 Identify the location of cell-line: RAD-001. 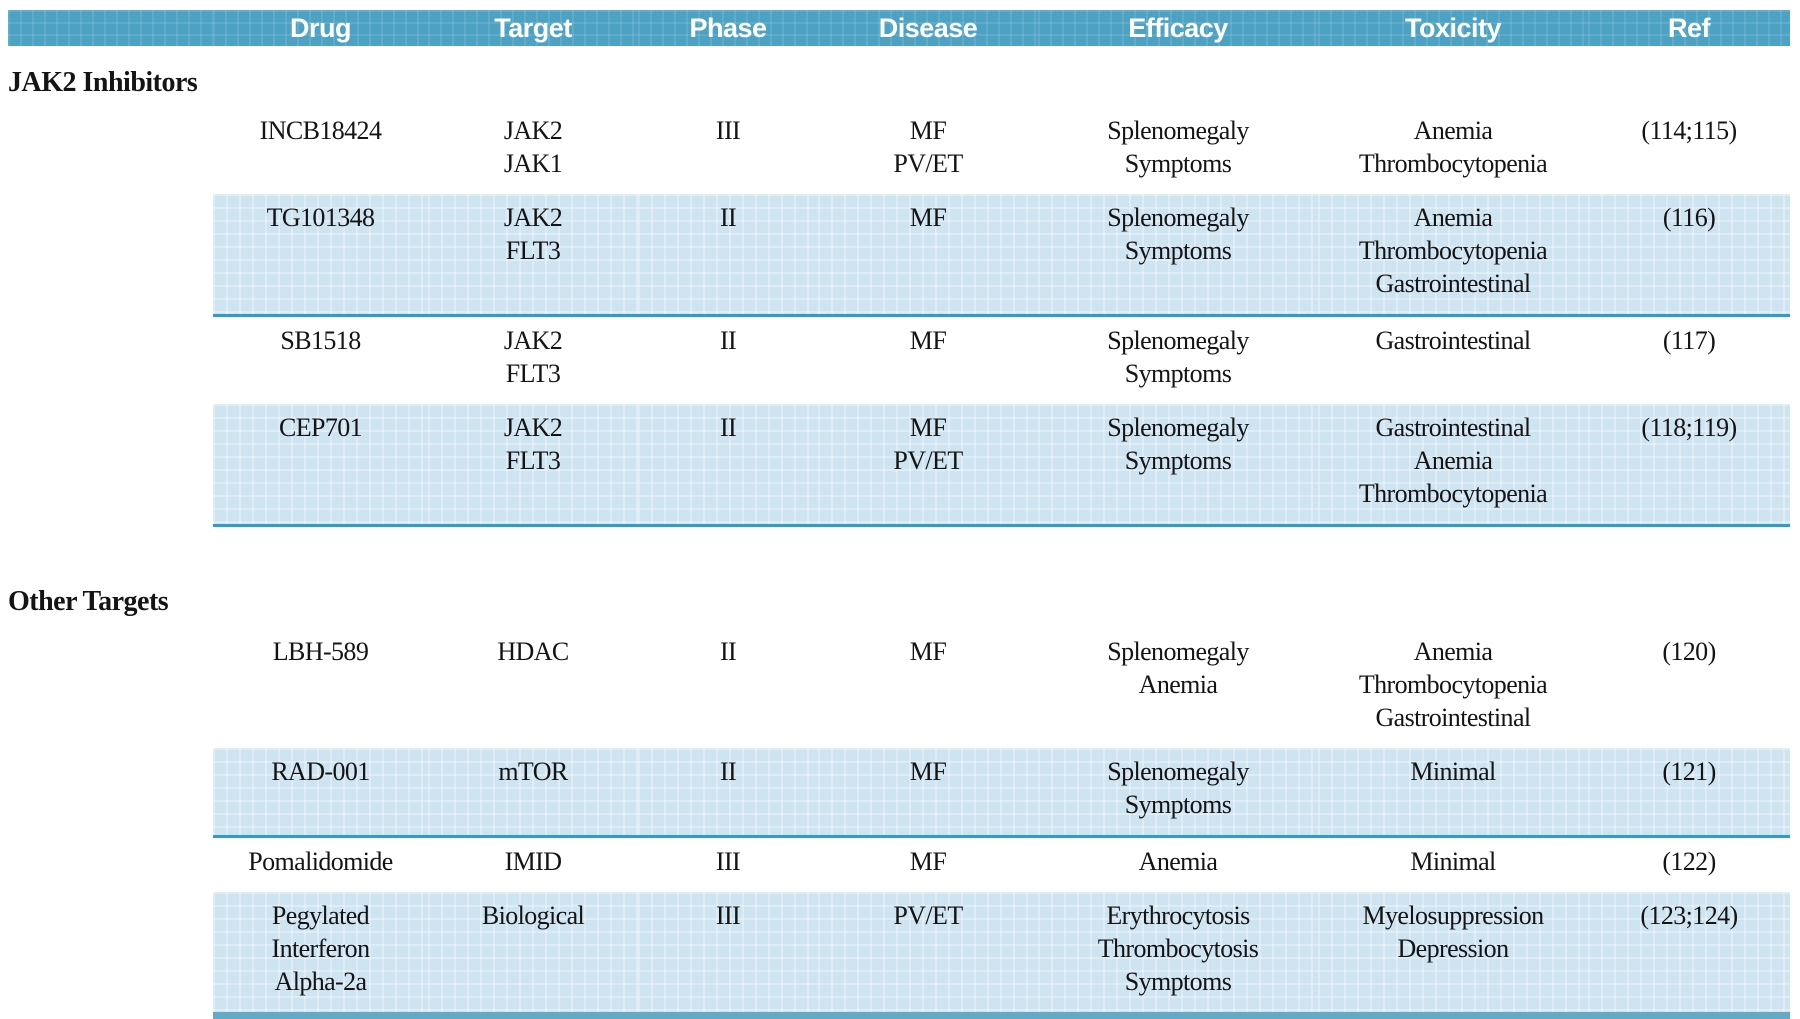
(320, 771).